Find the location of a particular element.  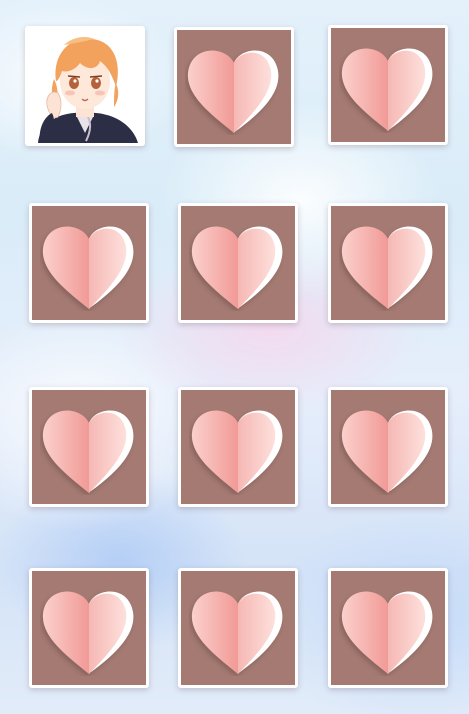

card-8-face-down is located at coordinates (238, 447).